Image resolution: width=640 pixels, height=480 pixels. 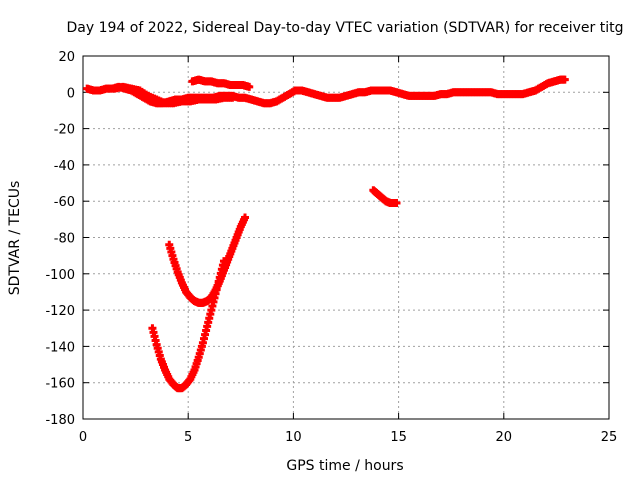 What do you see at coordinates (344, 466) in the screenshot?
I see `x-axis-label: GPS time / hours` at bounding box center [344, 466].